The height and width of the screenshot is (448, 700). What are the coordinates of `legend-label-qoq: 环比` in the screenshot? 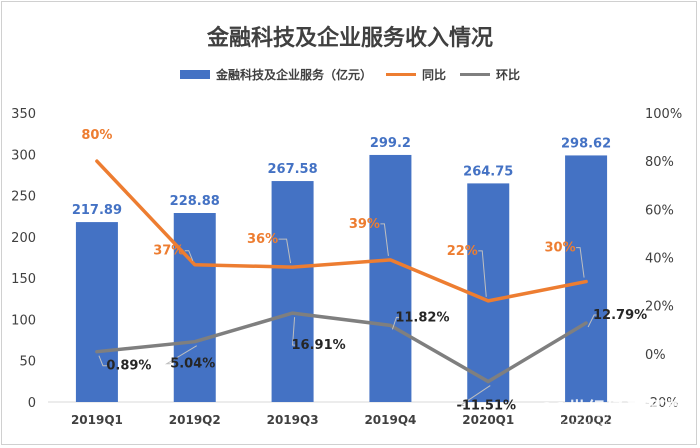 It's located at (508, 75).